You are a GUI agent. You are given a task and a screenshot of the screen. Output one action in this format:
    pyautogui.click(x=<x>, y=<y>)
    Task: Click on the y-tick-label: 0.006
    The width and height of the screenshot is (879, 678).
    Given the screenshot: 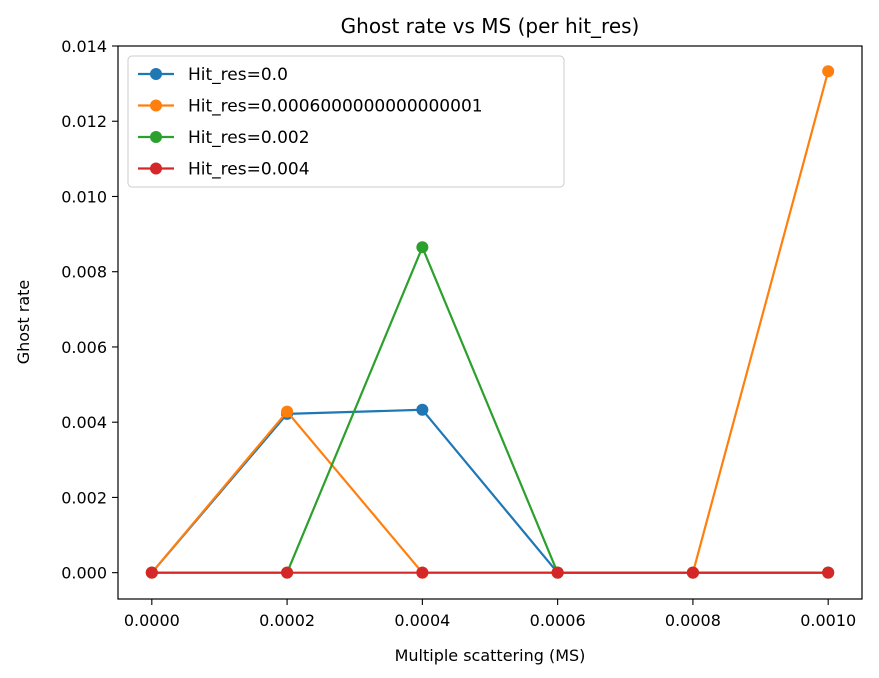 What is the action you would take?
    pyautogui.click(x=84, y=347)
    